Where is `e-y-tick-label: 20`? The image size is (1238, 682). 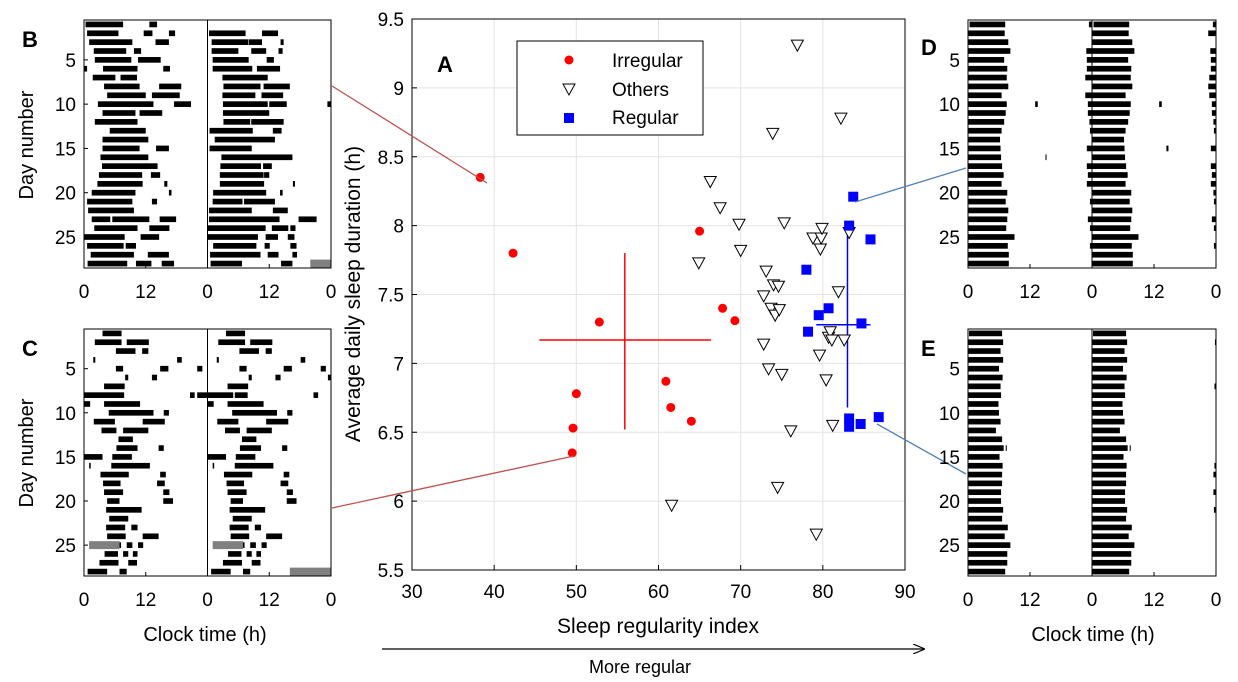 e-y-tick-label: 20 is located at coordinates (949, 502).